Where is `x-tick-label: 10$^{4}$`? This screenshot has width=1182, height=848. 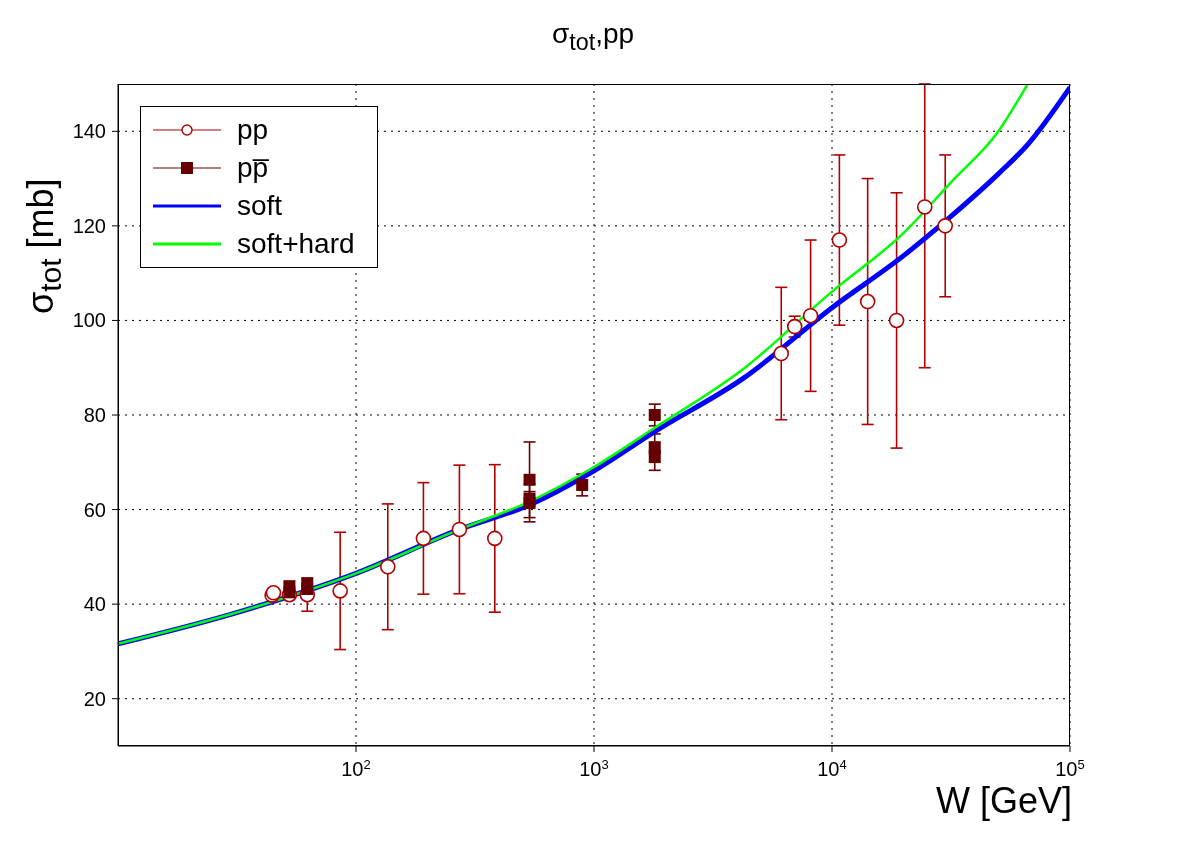 x-tick-label: 10$^{4}$ is located at coordinates (832, 768).